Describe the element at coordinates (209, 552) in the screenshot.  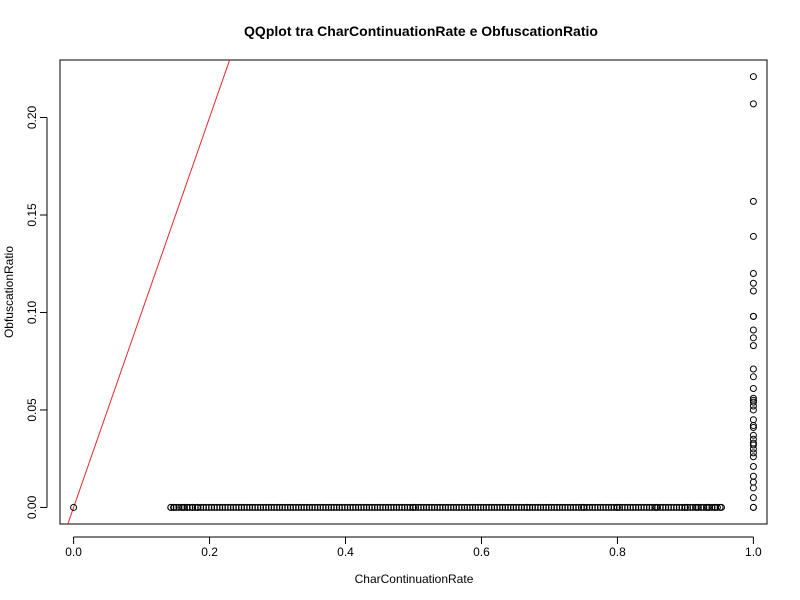
I see `x-tick-label: 0.2` at that location.